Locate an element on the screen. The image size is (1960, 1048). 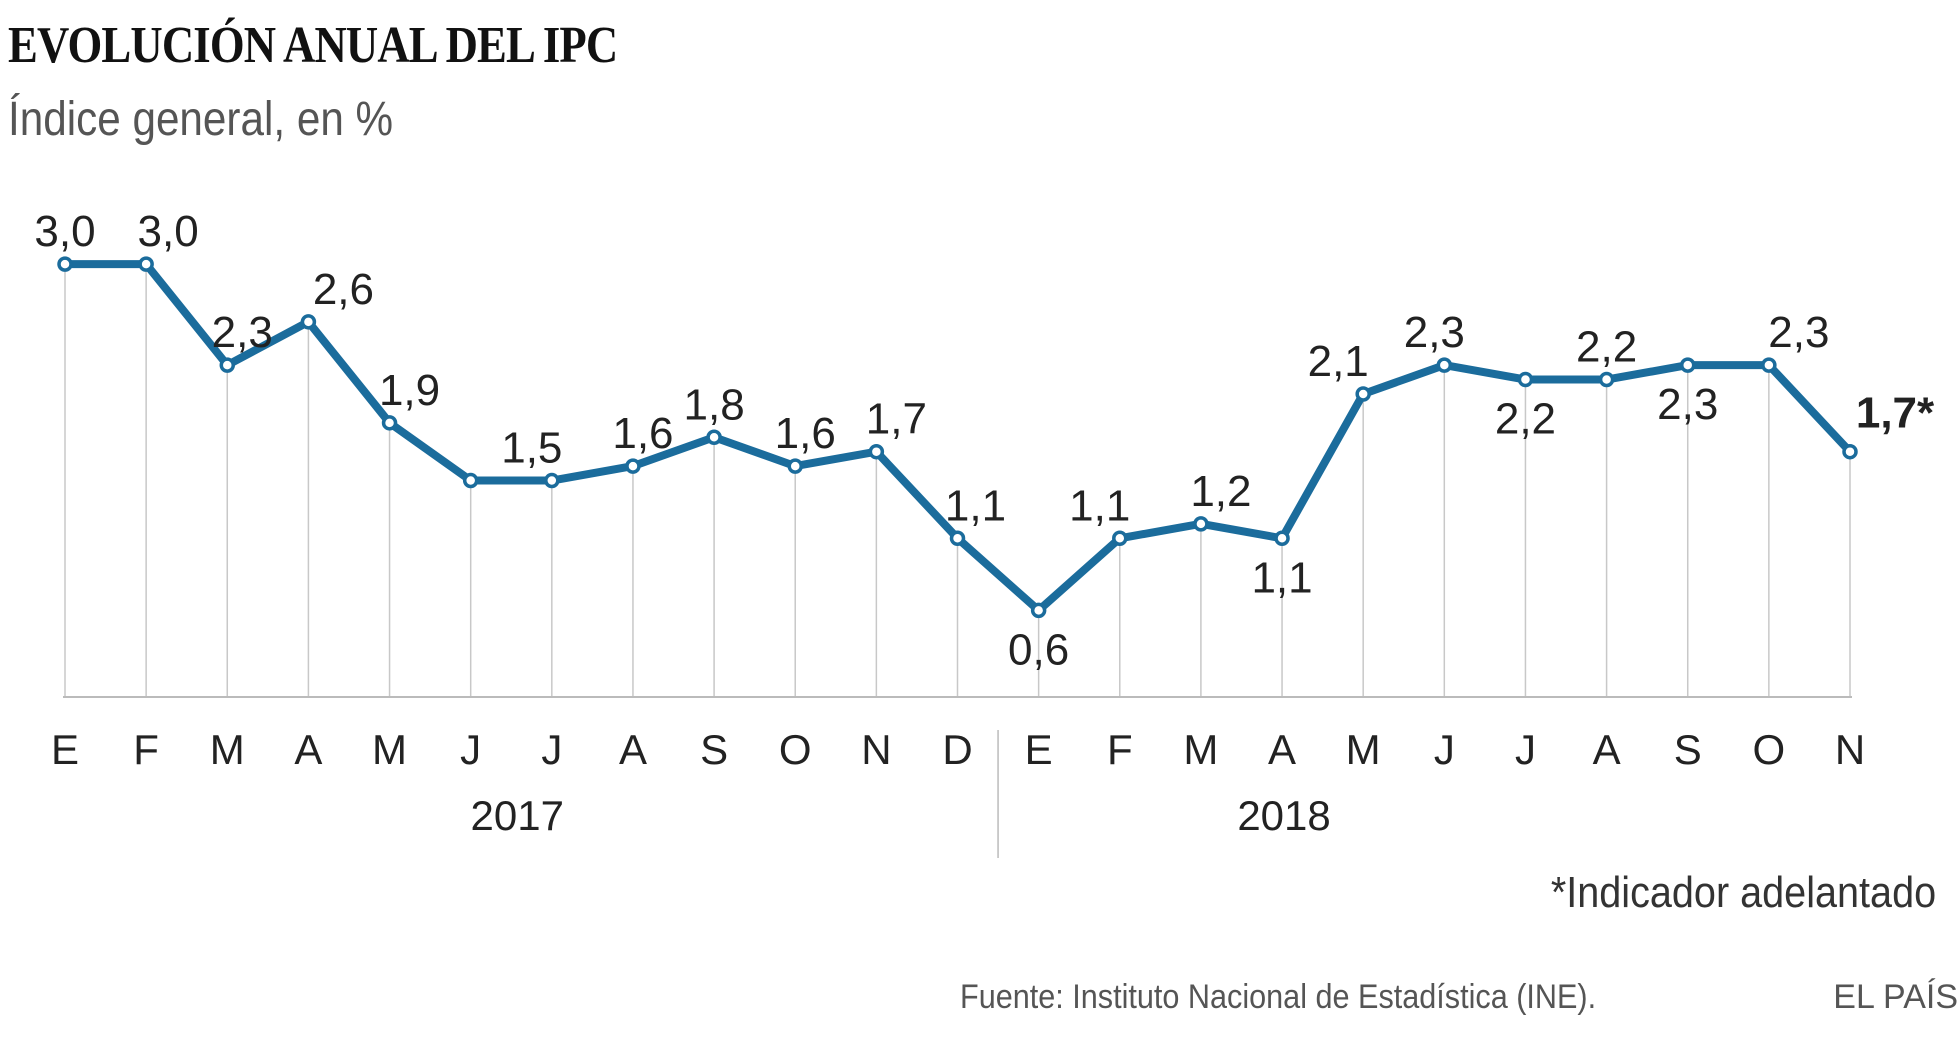
year-label: 2018 is located at coordinates (1283, 815).